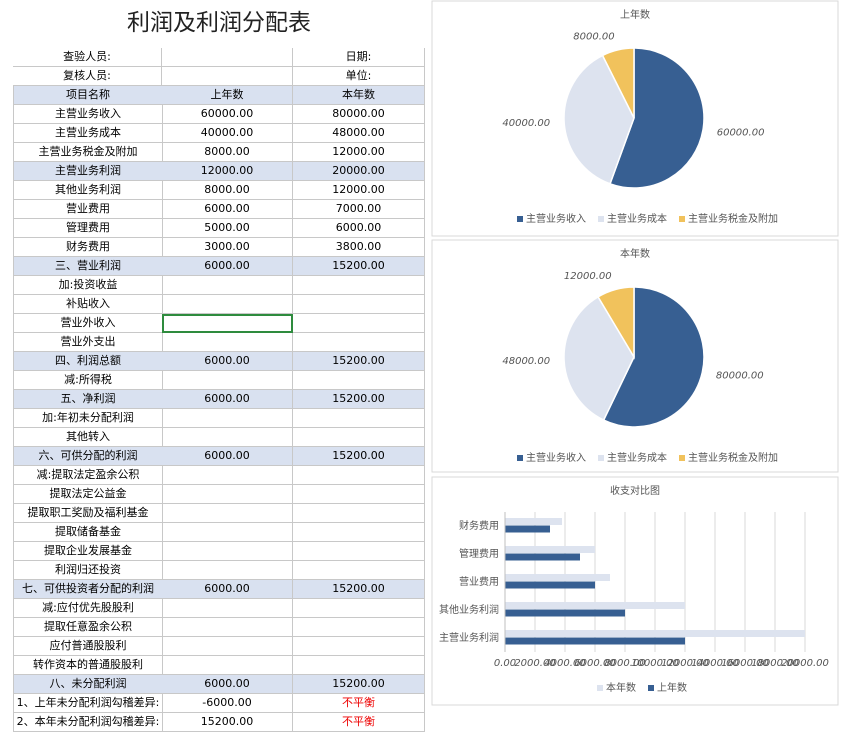 The image size is (842, 739). Describe the element at coordinates (88, 456) in the screenshot. I see `table-cell: 六、可供分配的利润` at that location.